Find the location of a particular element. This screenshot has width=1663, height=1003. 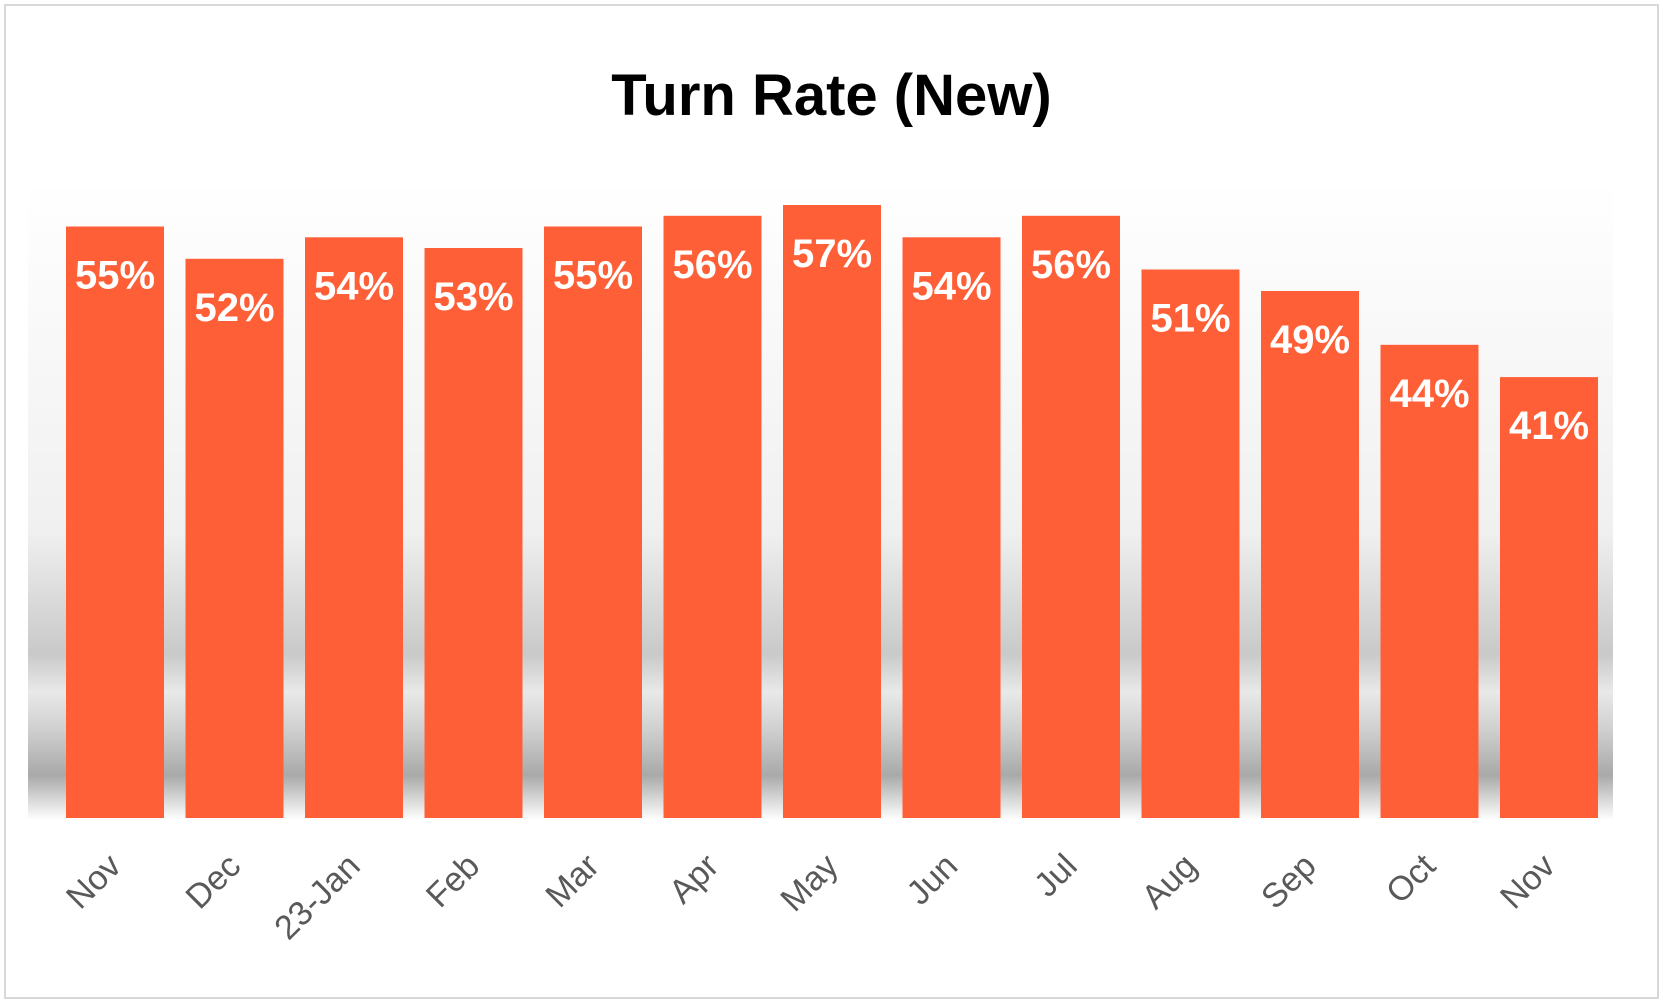

data-label-5: 56% is located at coordinates (712, 265).